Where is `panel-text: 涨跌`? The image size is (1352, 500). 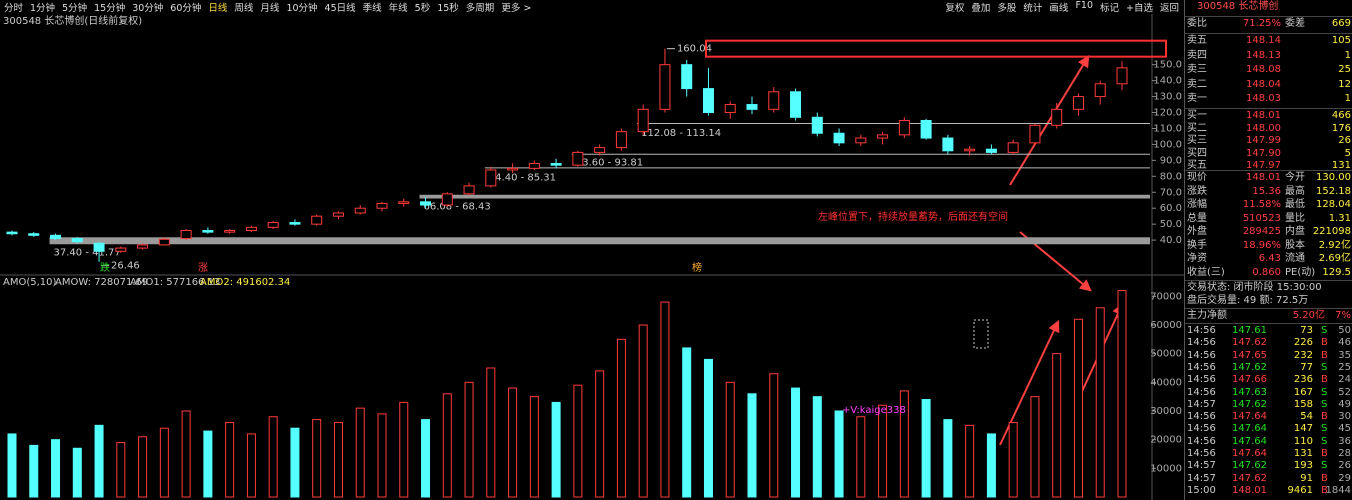 panel-text: 涨跌 is located at coordinates (1197, 191).